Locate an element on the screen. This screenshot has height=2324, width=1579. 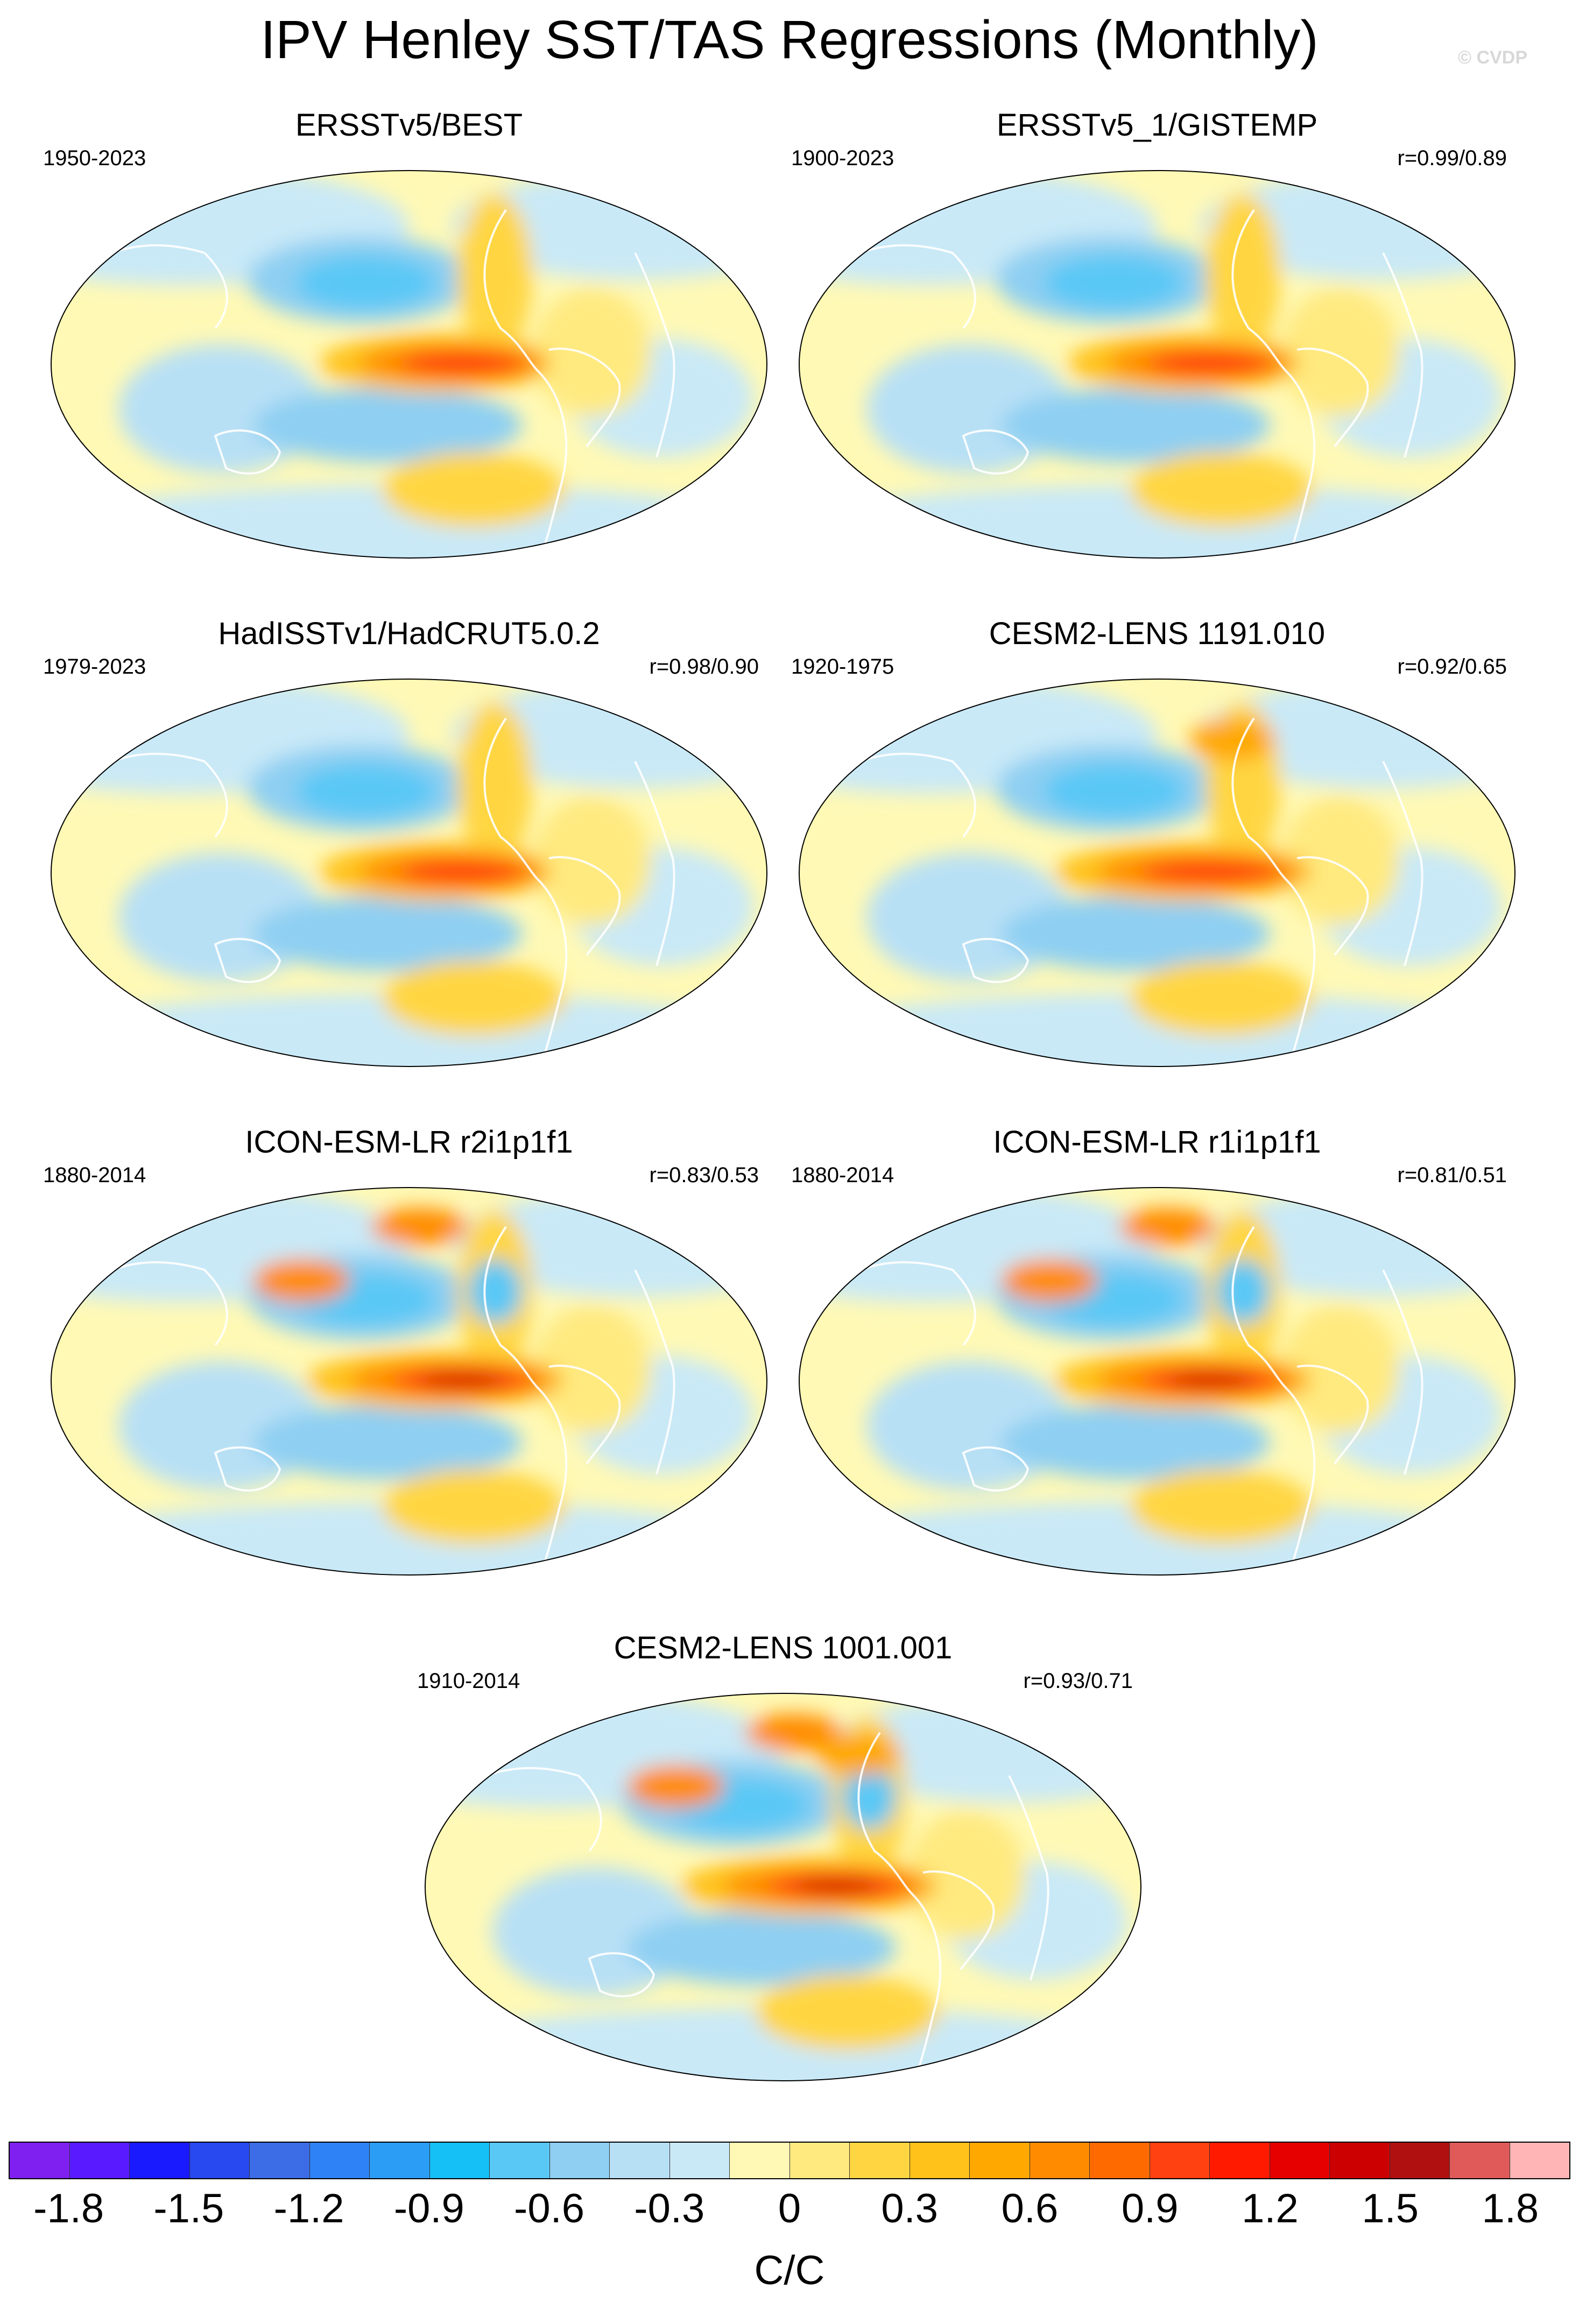
panel-title: ERSSTv5/BEST is located at coordinates (409, 125).